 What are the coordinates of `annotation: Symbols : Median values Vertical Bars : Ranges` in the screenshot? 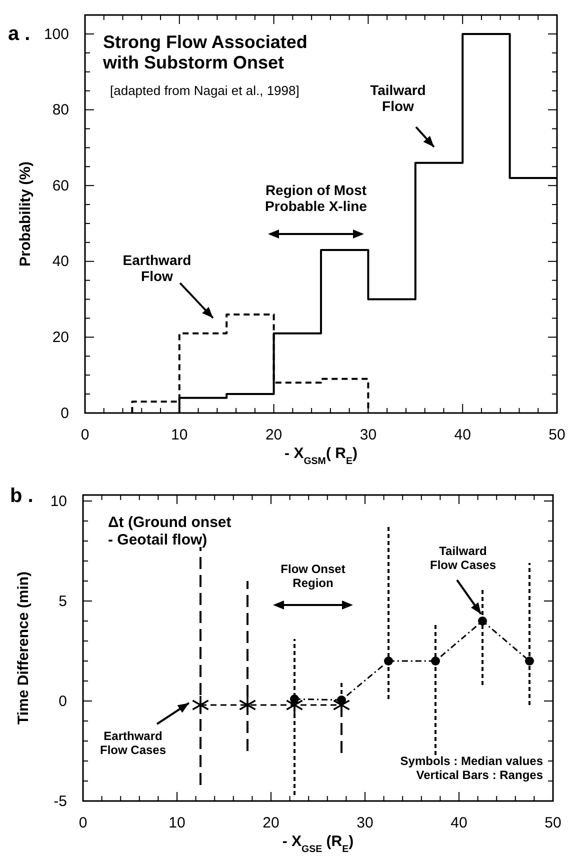 It's located at (472, 768).